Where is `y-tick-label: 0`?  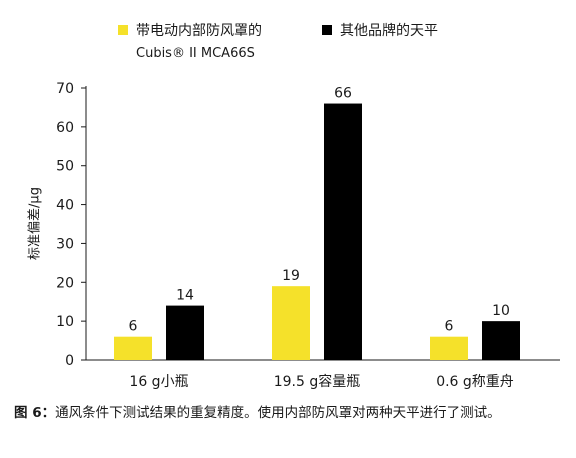
y-tick-label: 0 is located at coordinates (69, 361).